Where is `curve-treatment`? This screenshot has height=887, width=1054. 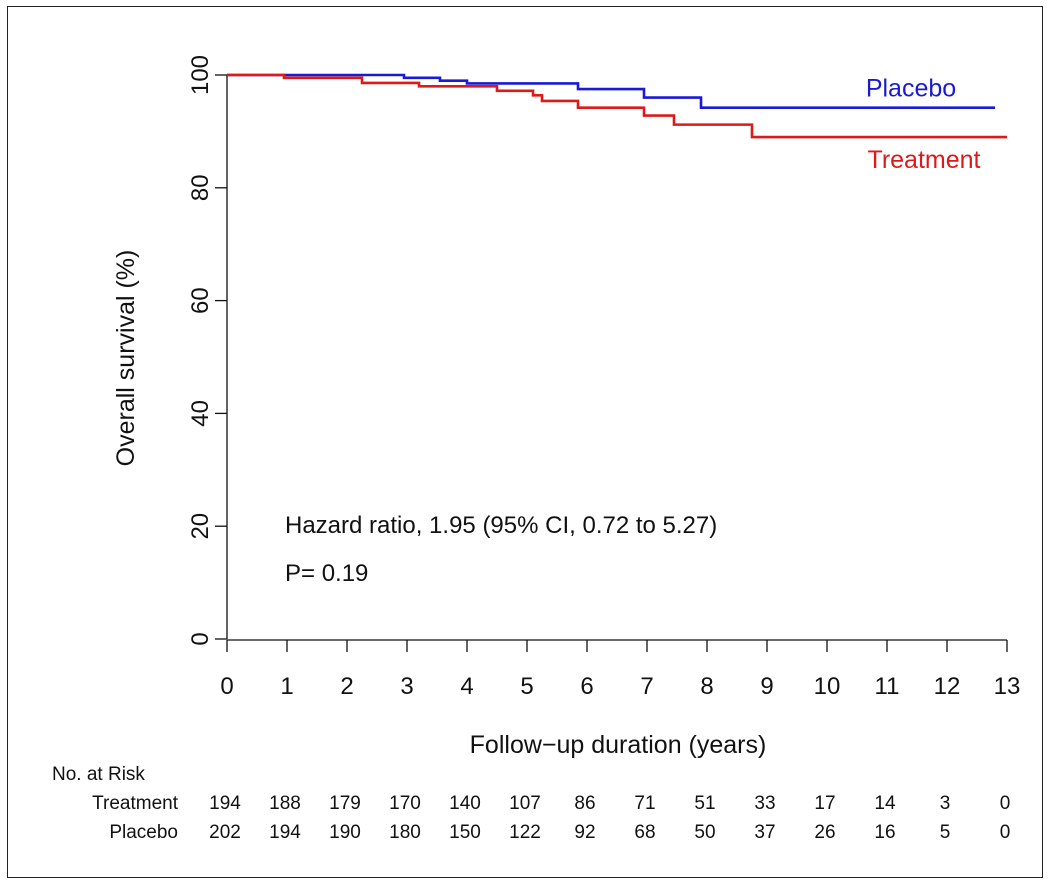 curve-treatment is located at coordinates (617, 106).